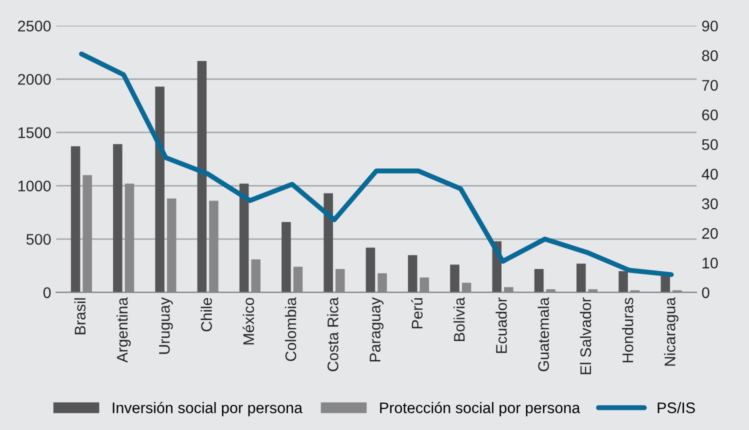 Image resolution: width=749 pixels, height=430 pixels. Describe the element at coordinates (34, 26) in the screenshot. I see `y-tick-label: 2500` at that location.